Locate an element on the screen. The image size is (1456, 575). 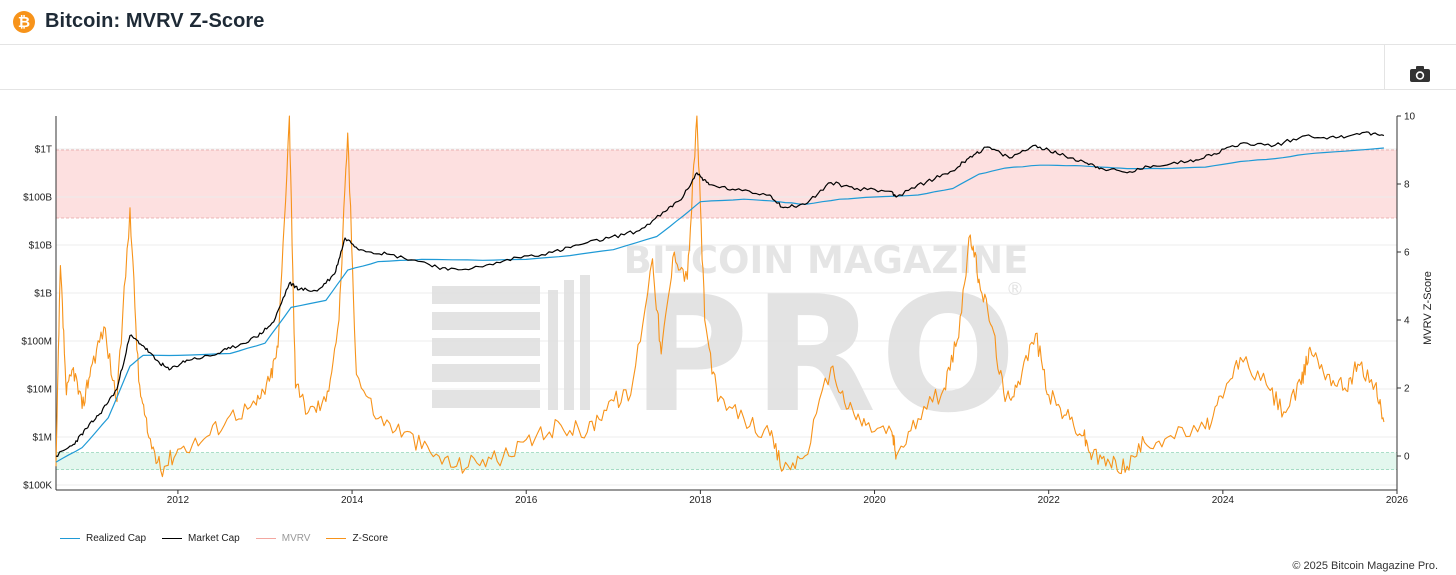
watermark-registered-mark: ® is located at coordinates (1015, 289).